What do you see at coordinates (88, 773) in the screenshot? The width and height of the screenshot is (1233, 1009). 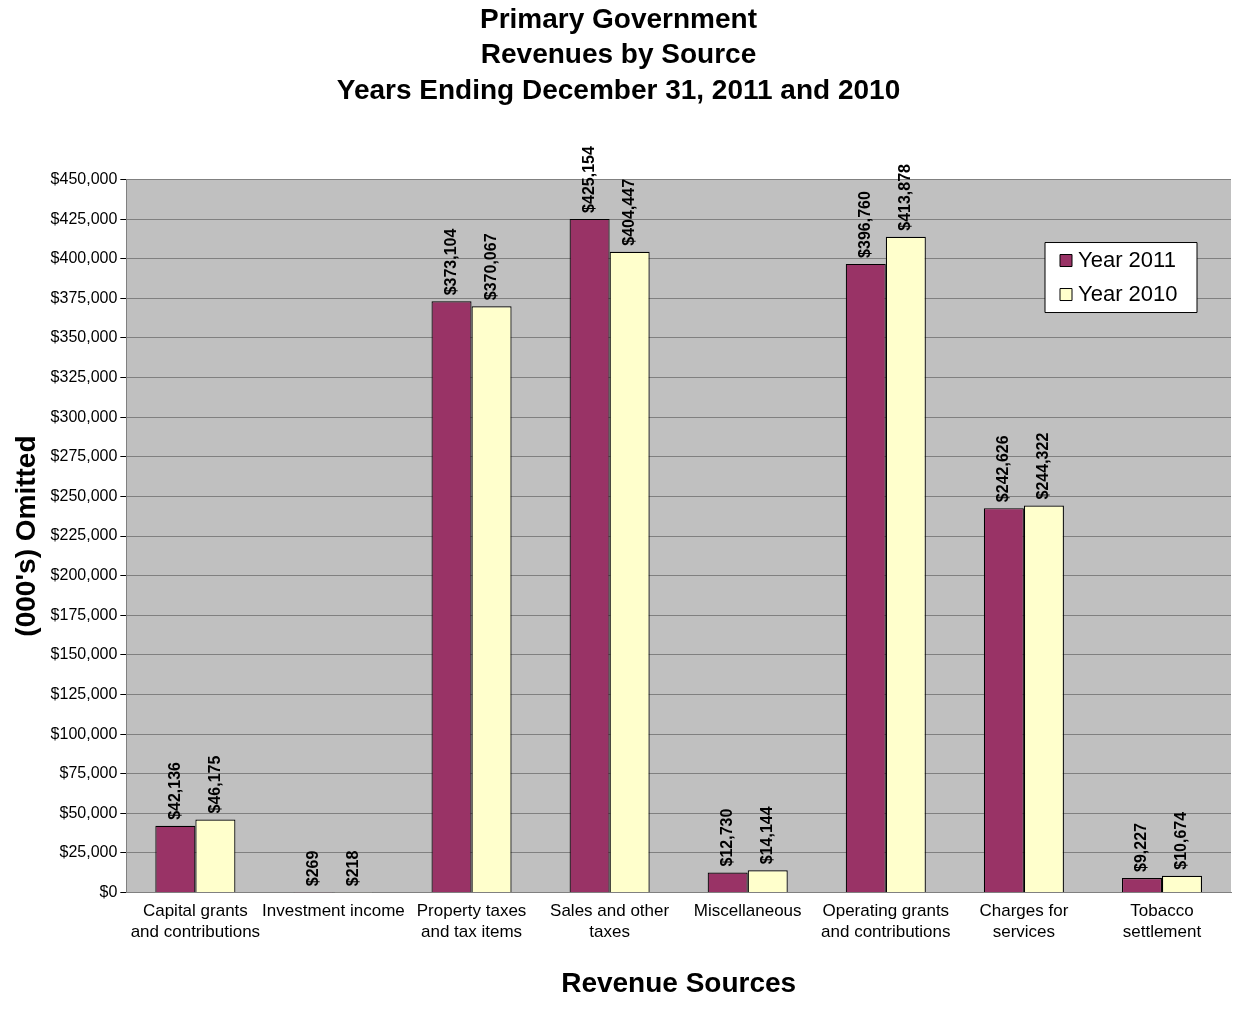 I see `y-tick-label: $75,000` at bounding box center [88, 773].